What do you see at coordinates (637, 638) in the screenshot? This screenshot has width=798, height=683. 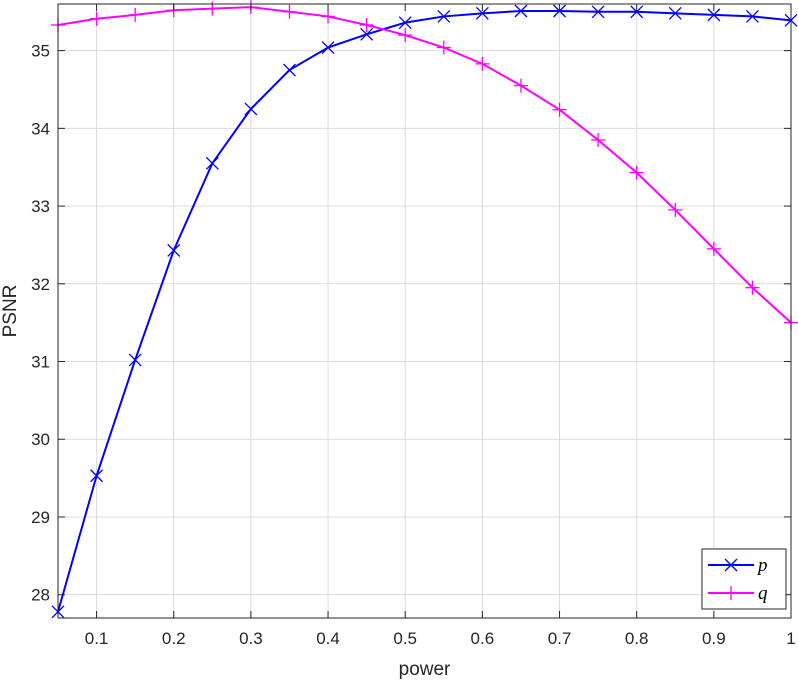 I see `x-tick-label: 0.8` at bounding box center [637, 638].